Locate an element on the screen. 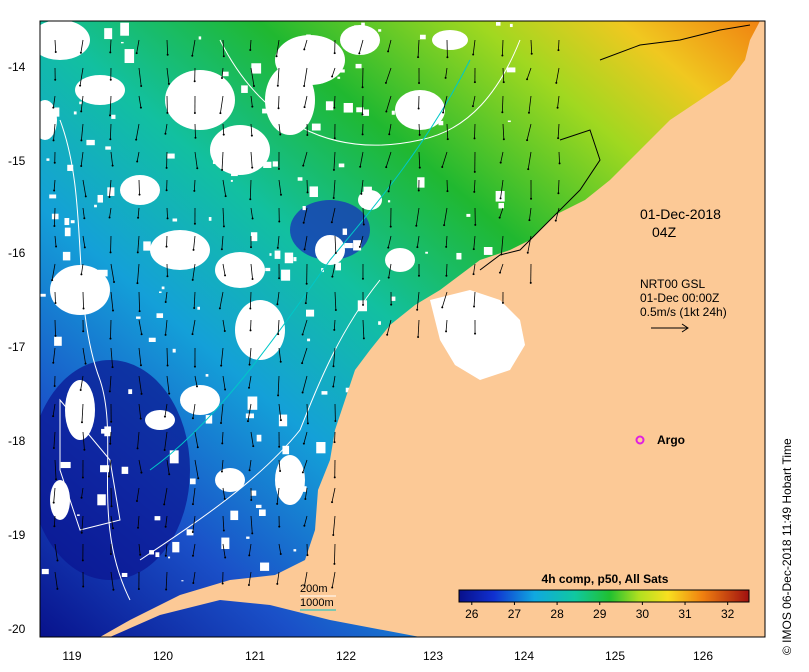 The width and height of the screenshot is (809, 672). x-tick-label: 125 is located at coordinates (615, 656).